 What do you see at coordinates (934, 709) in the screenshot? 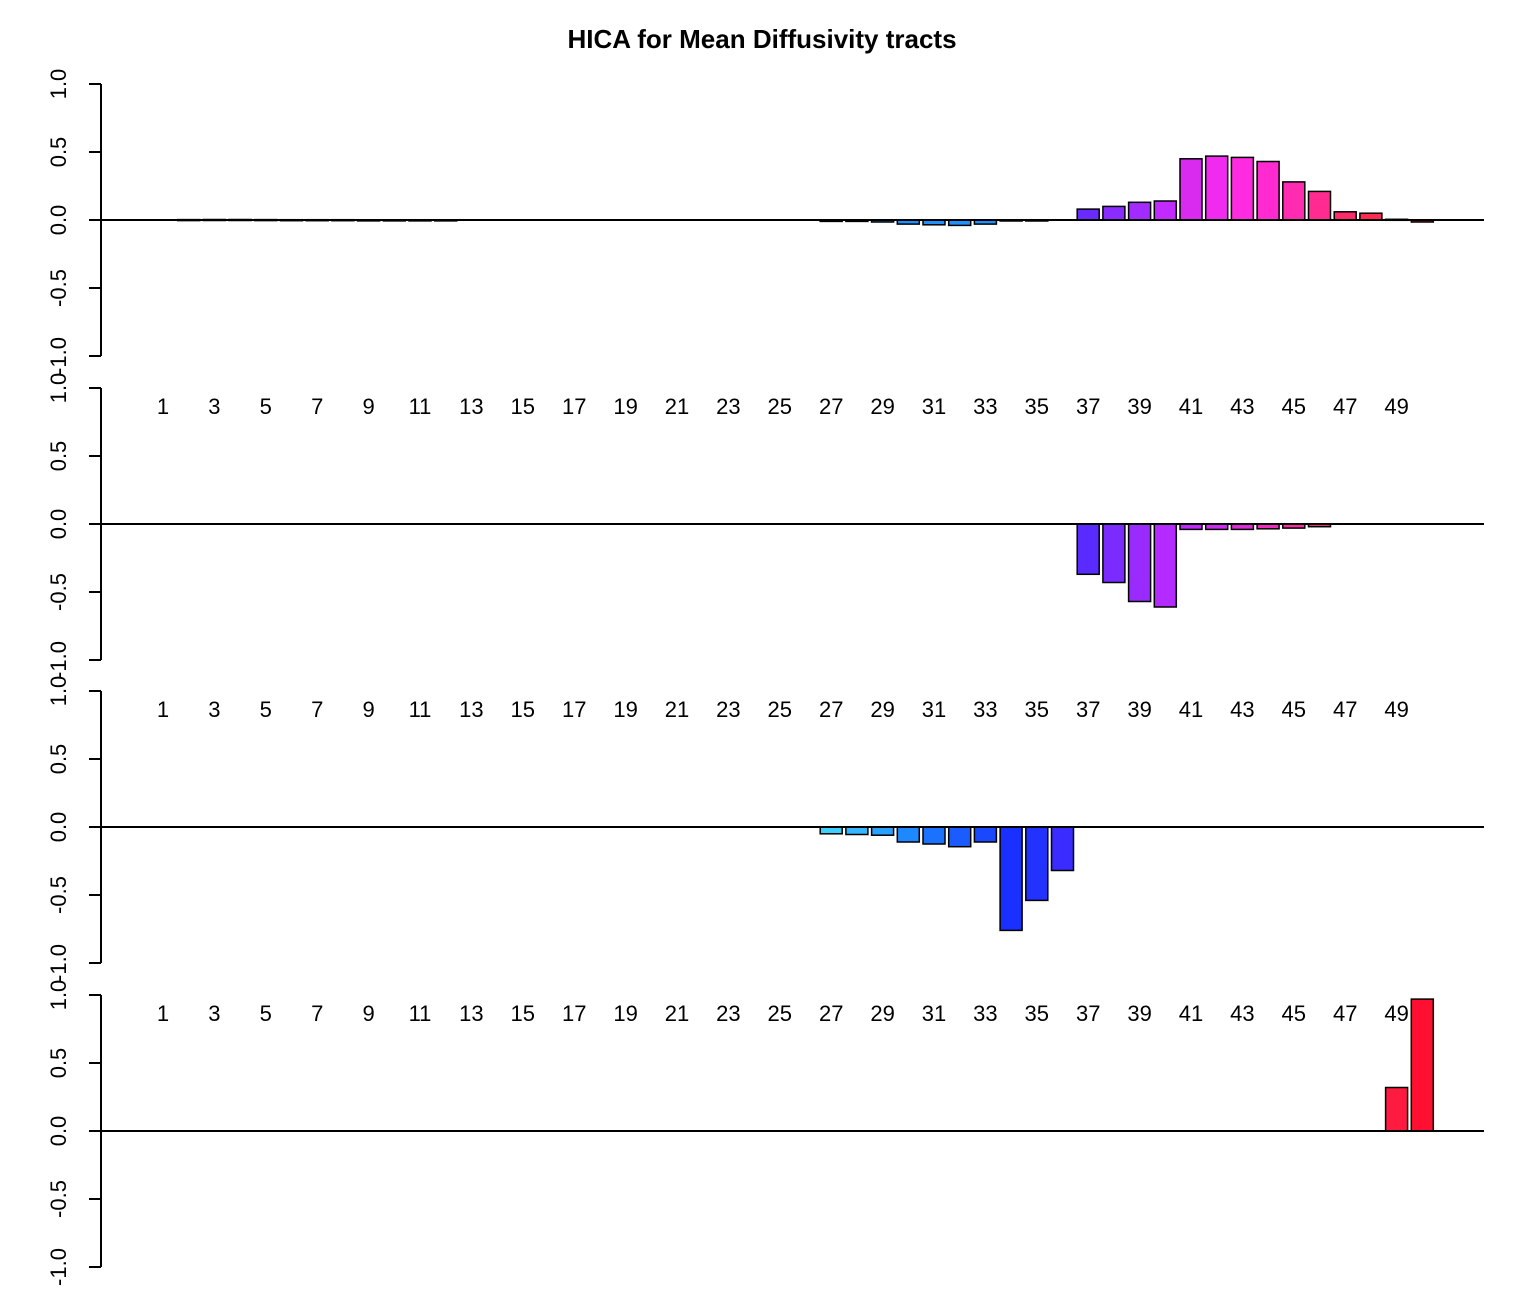
I see `x-tick-label: 31` at bounding box center [934, 709].